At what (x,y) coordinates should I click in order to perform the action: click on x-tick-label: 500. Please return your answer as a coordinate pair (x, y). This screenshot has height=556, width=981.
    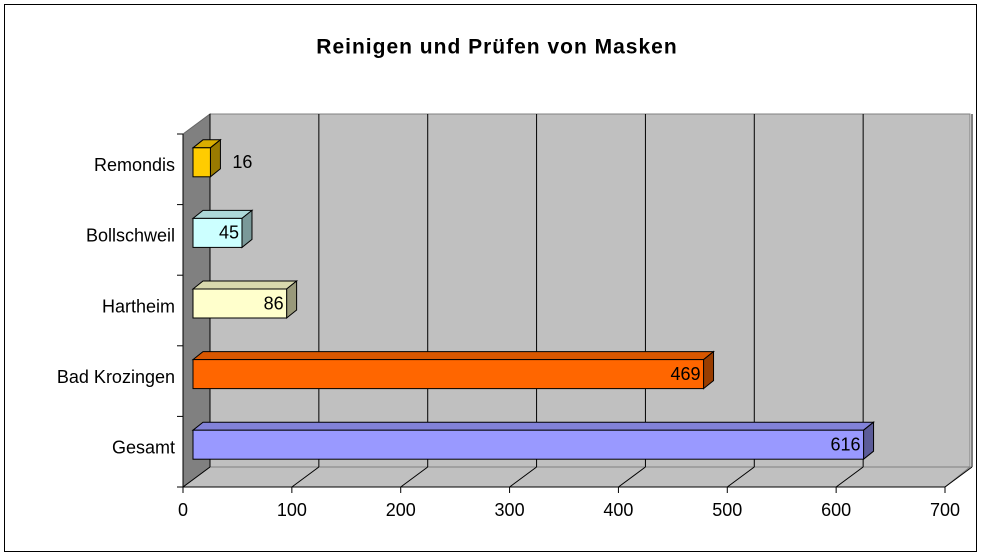
    Looking at the image, I should click on (727, 510).